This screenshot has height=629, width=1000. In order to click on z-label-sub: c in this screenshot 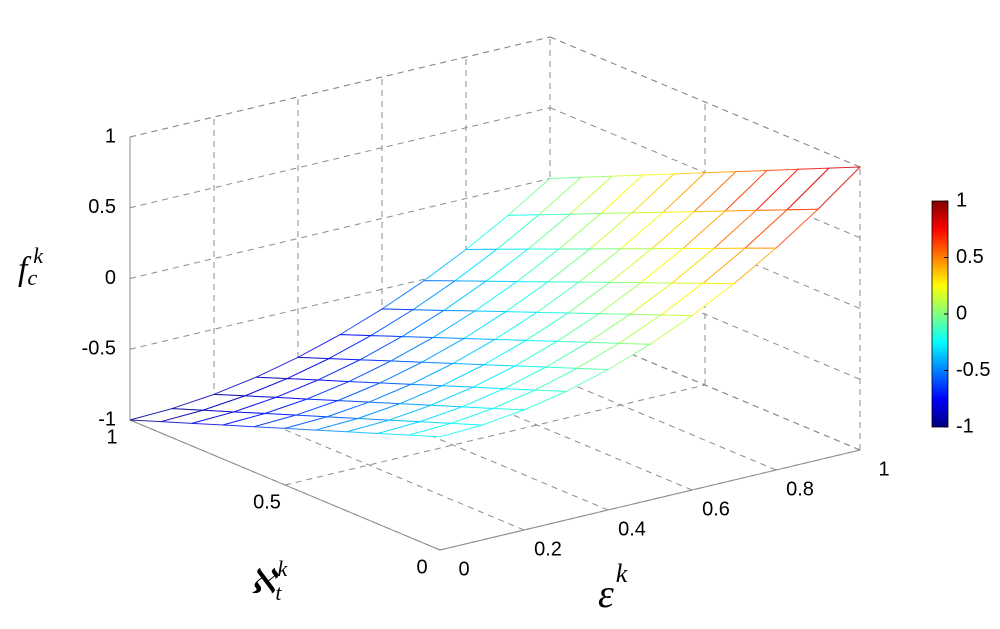, I will do `click(32, 277)`.